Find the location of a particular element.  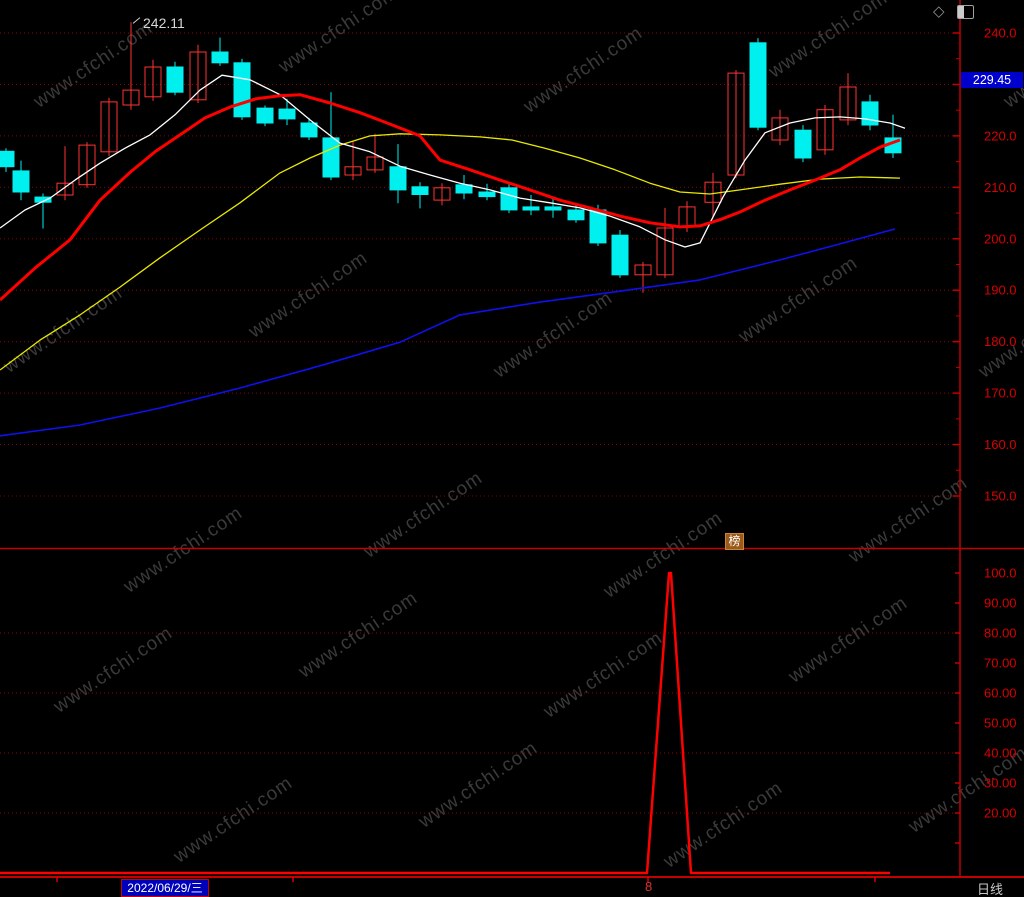

month-axis-label: 8 is located at coordinates (649, 886).